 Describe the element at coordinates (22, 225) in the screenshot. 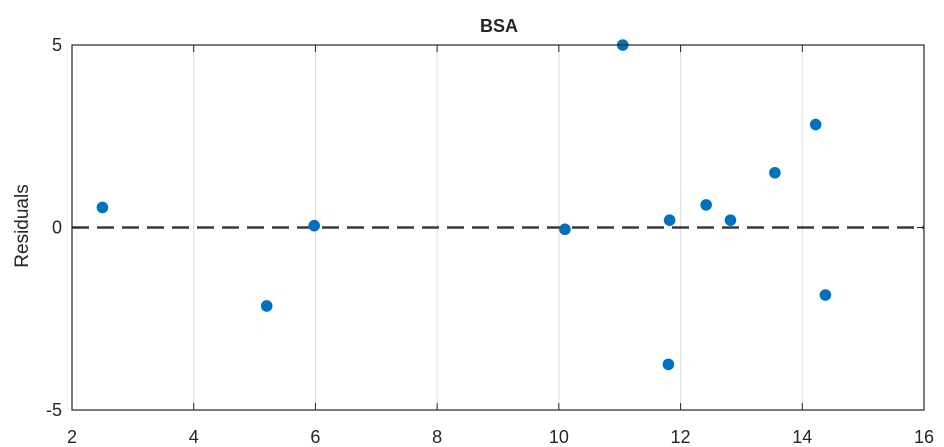

I see `y-axis-label: Residuals` at that location.